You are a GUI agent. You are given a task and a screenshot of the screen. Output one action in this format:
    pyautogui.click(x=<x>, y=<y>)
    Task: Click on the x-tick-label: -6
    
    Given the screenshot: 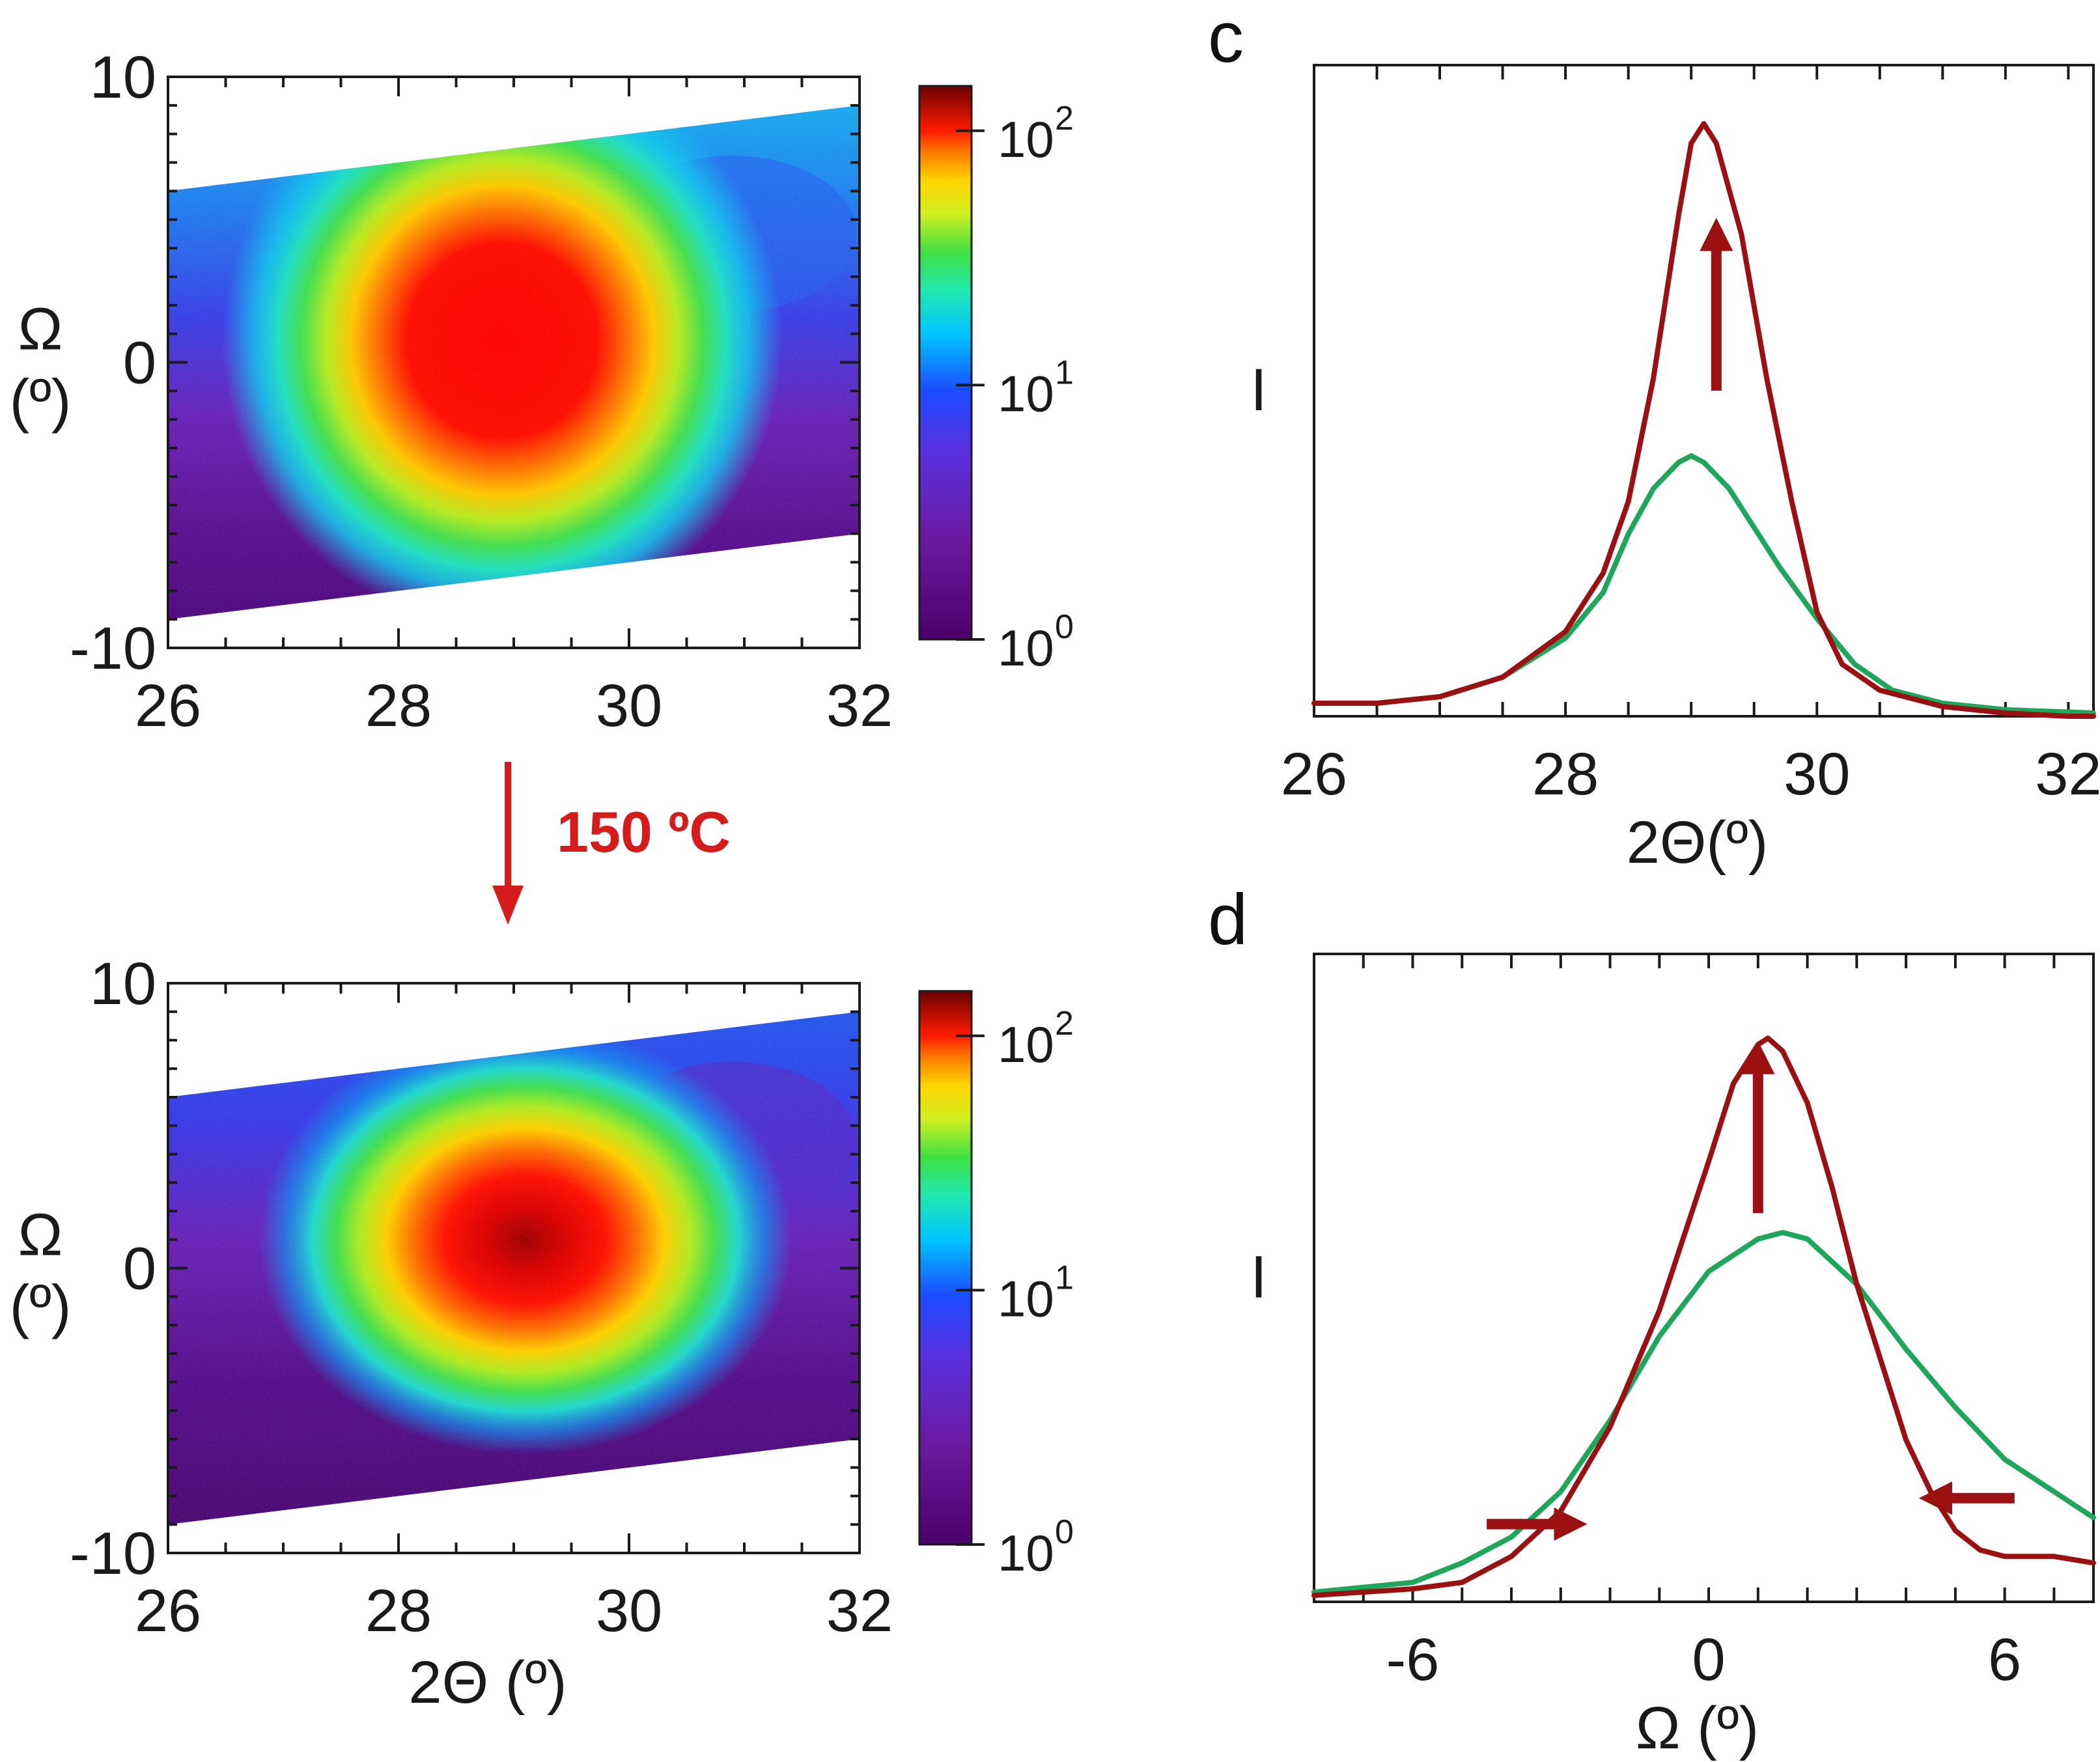 What is the action you would take?
    pyautogui.click(x=1413, y=1660)
    